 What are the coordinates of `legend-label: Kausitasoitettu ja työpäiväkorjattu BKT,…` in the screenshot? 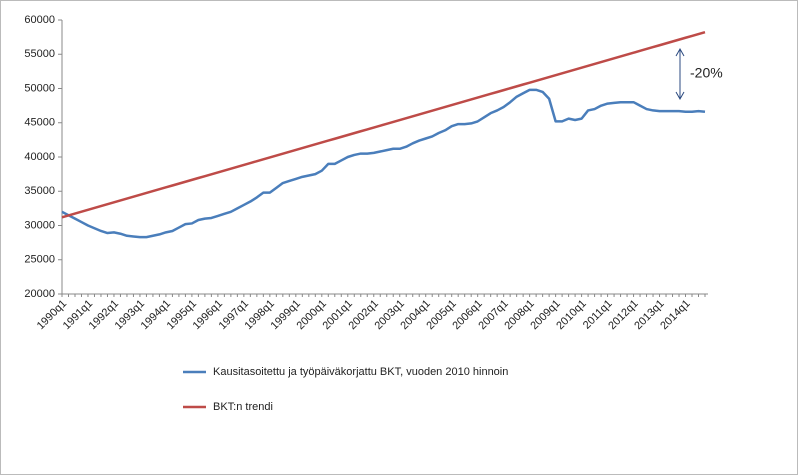 It's located at (360, 372).